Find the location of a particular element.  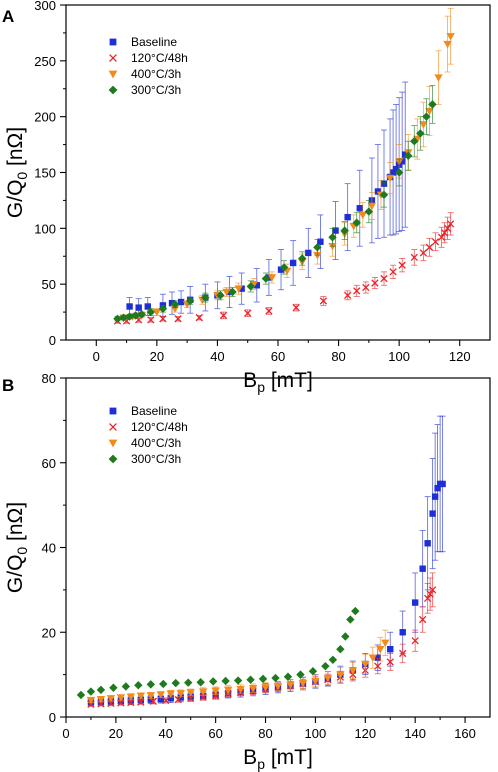

legend-label-baseline: Baseline is located at coordinates (154, 42).